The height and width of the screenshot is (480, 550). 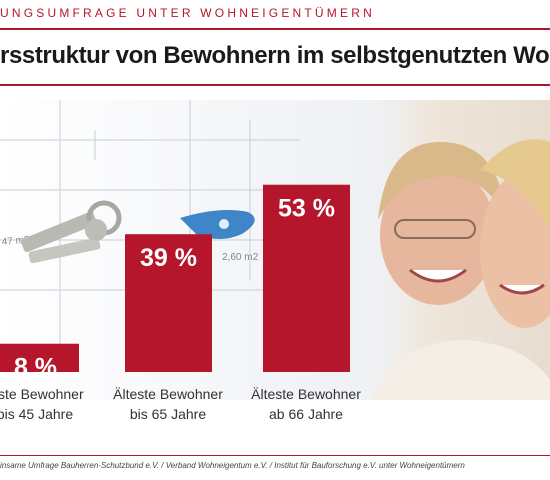 What do you see at coordinates (187, 13) in the screenshot?
I see `kicker-heading: UNGSUMFRAGE UNTER WOHNEIGENTÜMERN` at bounding box center [187, 13].